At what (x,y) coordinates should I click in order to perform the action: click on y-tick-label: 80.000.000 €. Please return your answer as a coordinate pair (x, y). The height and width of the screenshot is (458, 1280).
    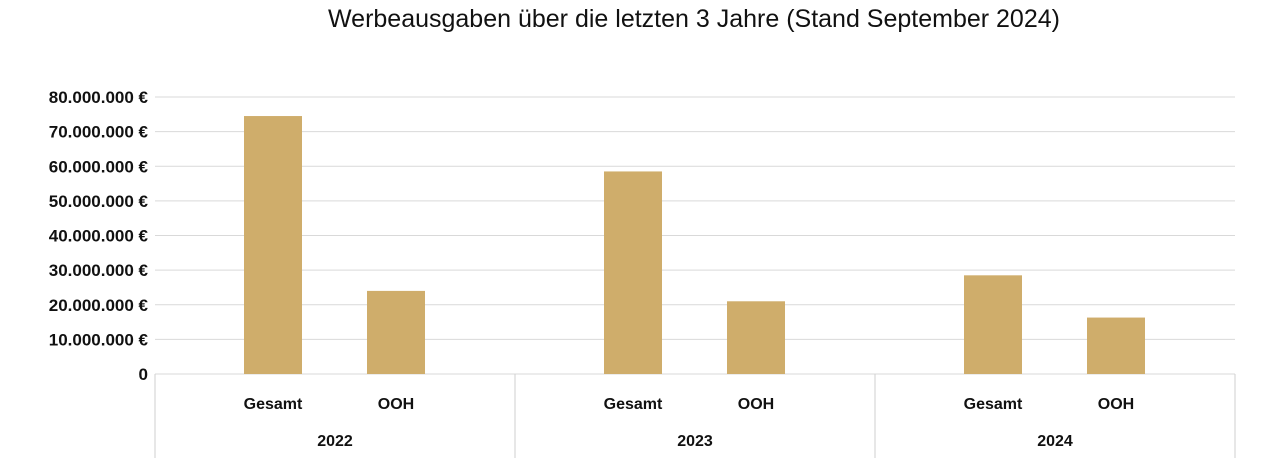
    Looking at the image, I should click on (99, 97).